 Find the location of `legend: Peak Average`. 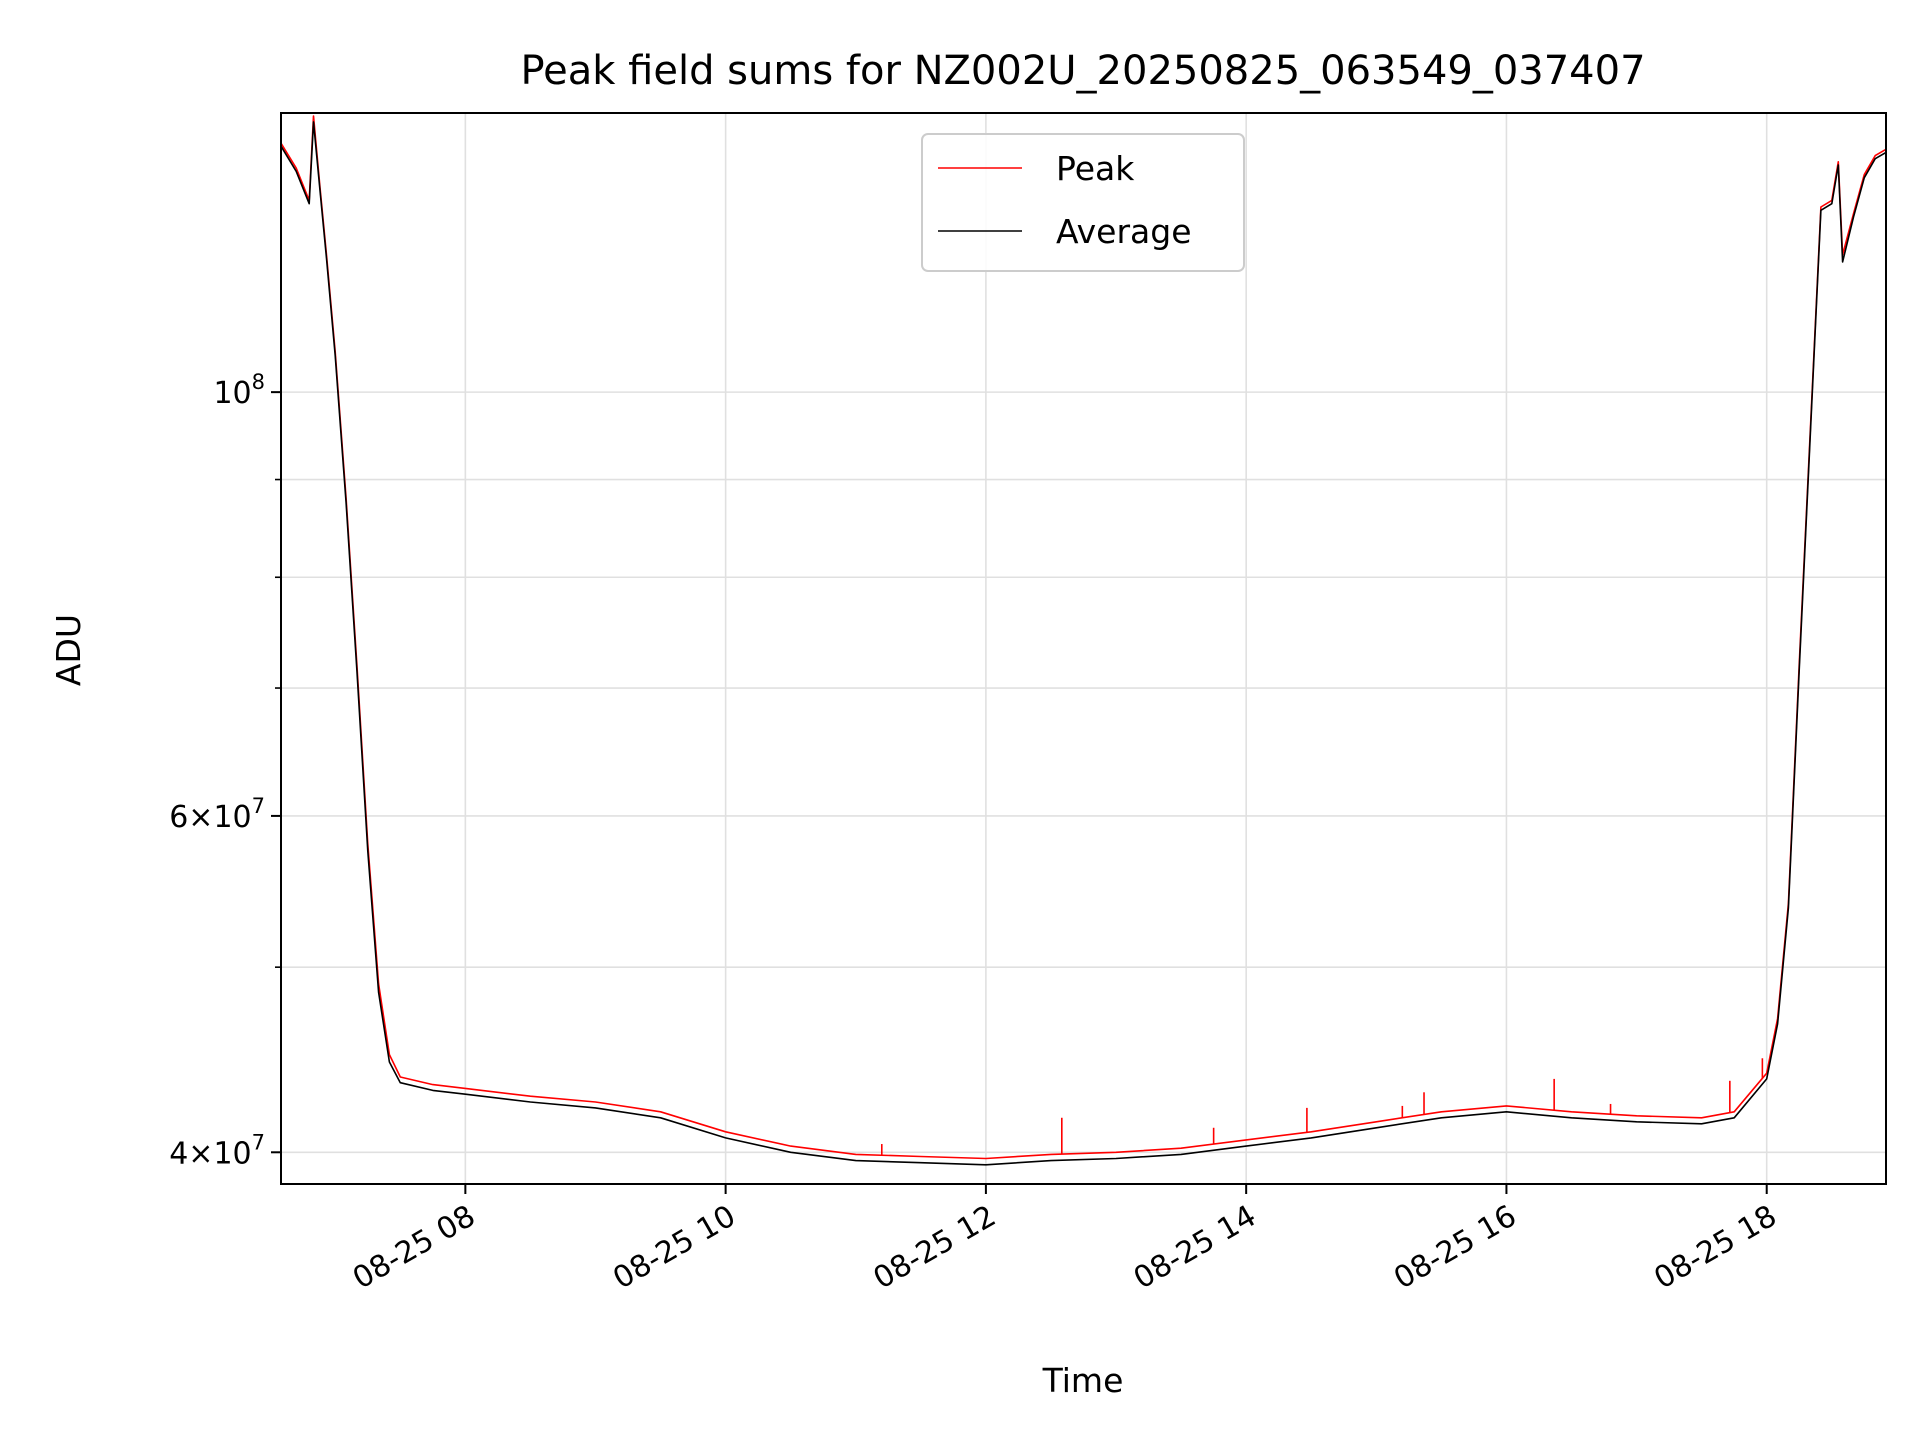

legend: Peak Average is located at coordinates (1083, 202).